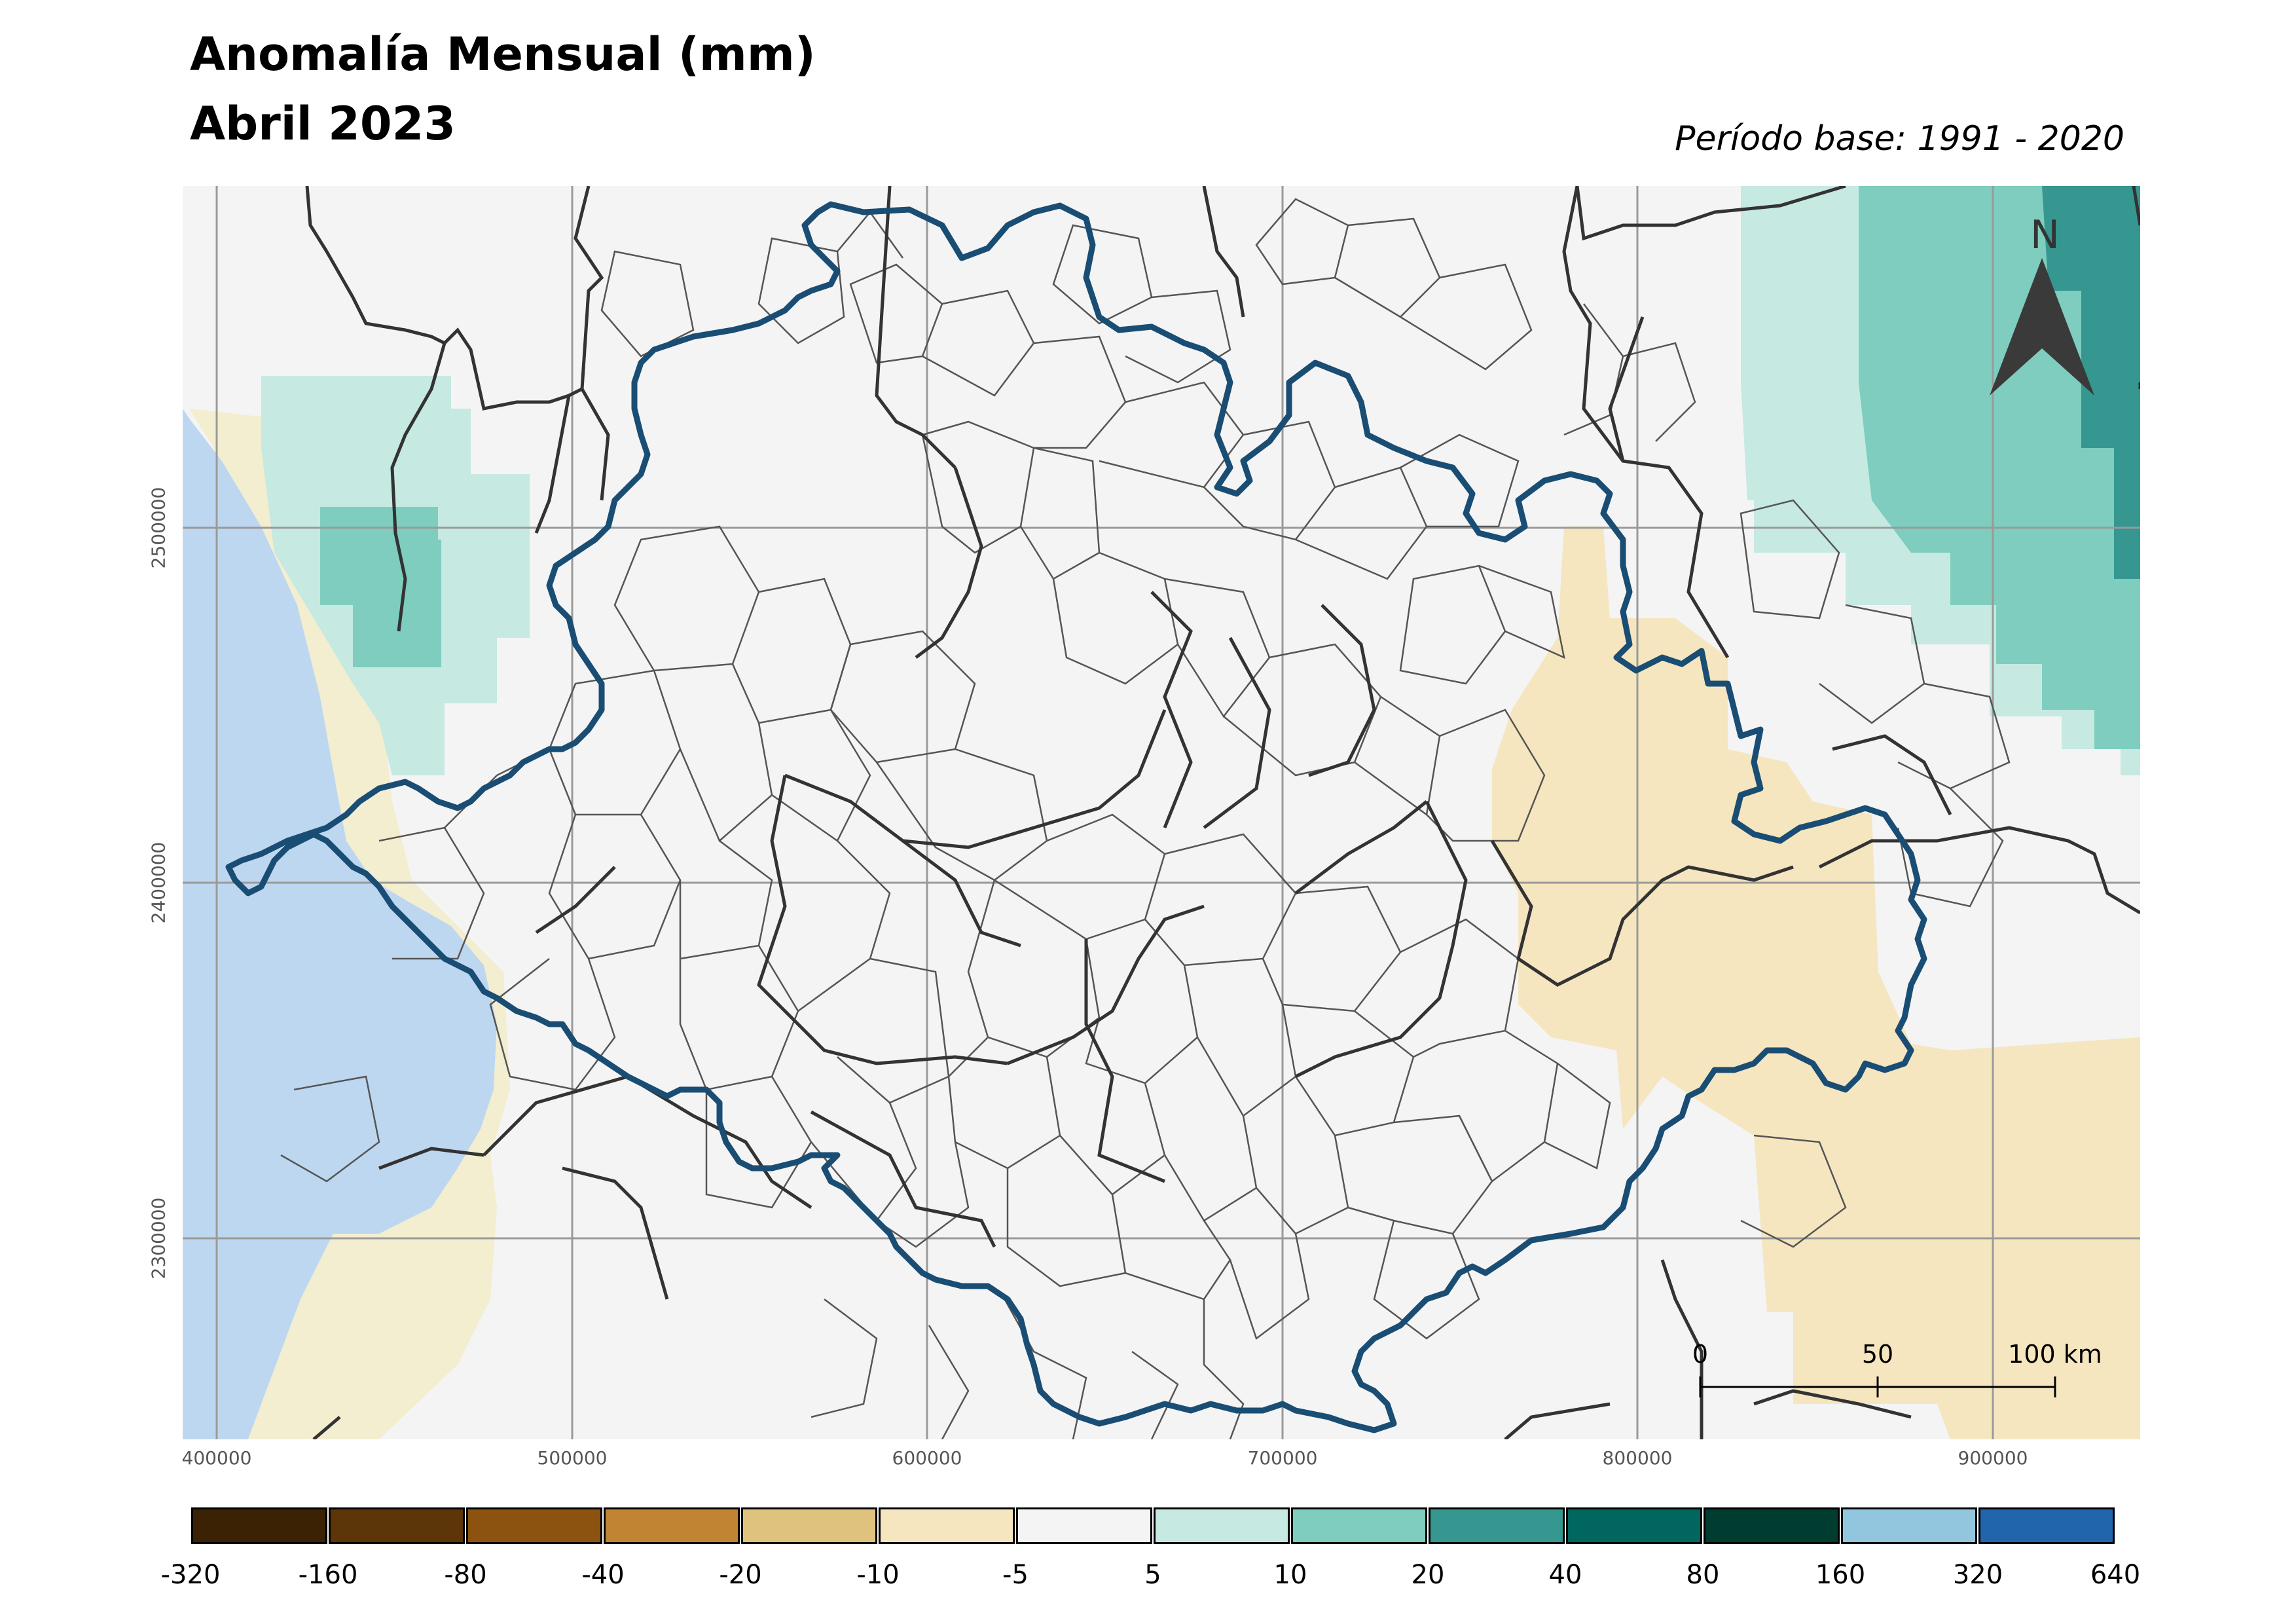 This screenshot has height=1624, width=2296. Describe the element at coordinates (1282, 1458) in the screenshot. I see `x-coordinate-label: 700000` at that location.